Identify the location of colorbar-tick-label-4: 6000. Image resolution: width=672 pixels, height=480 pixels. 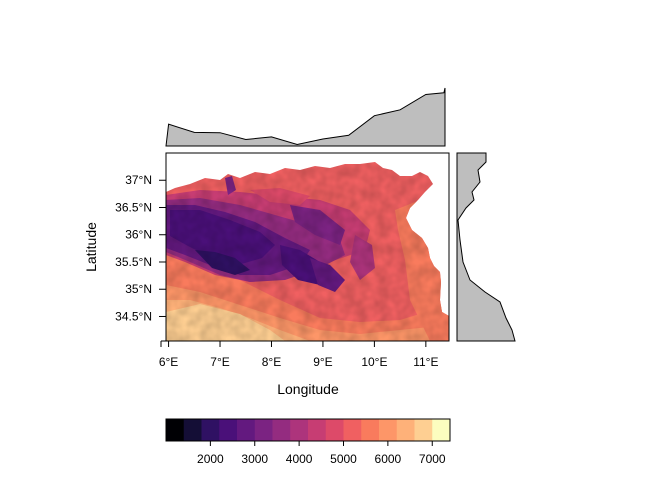
(388, 459).